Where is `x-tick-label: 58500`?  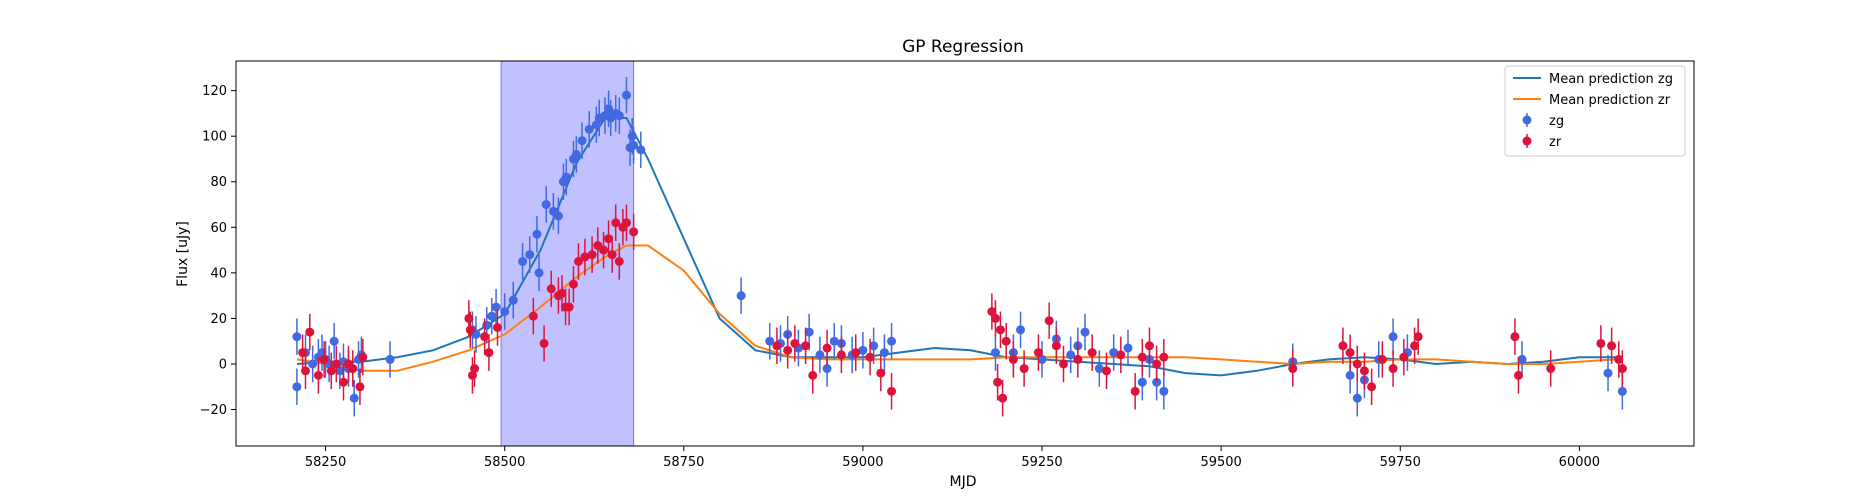 x-tick-label: 58500 is located at coordinates (504, 462).